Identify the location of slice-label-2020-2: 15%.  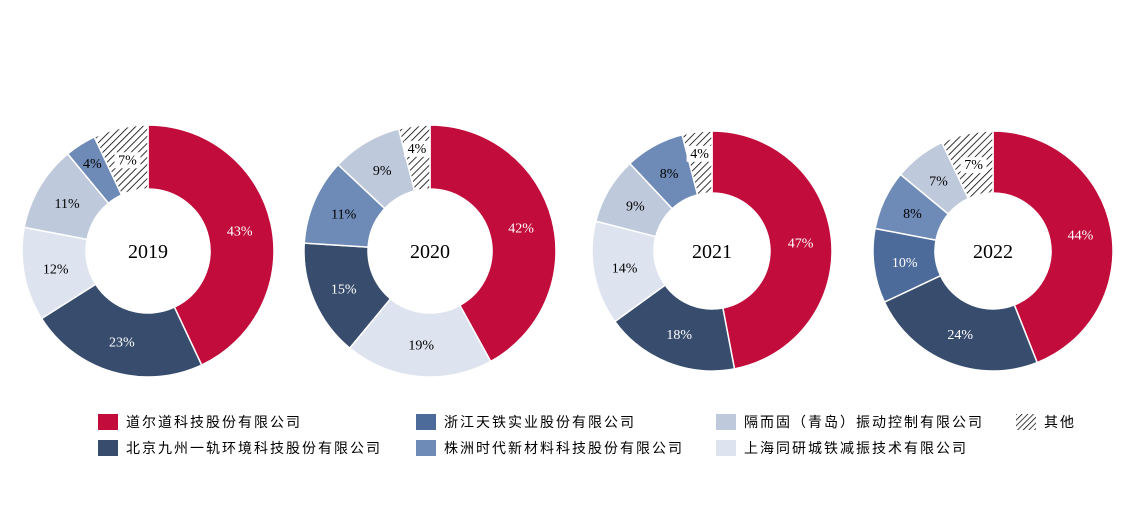
(344, 289).